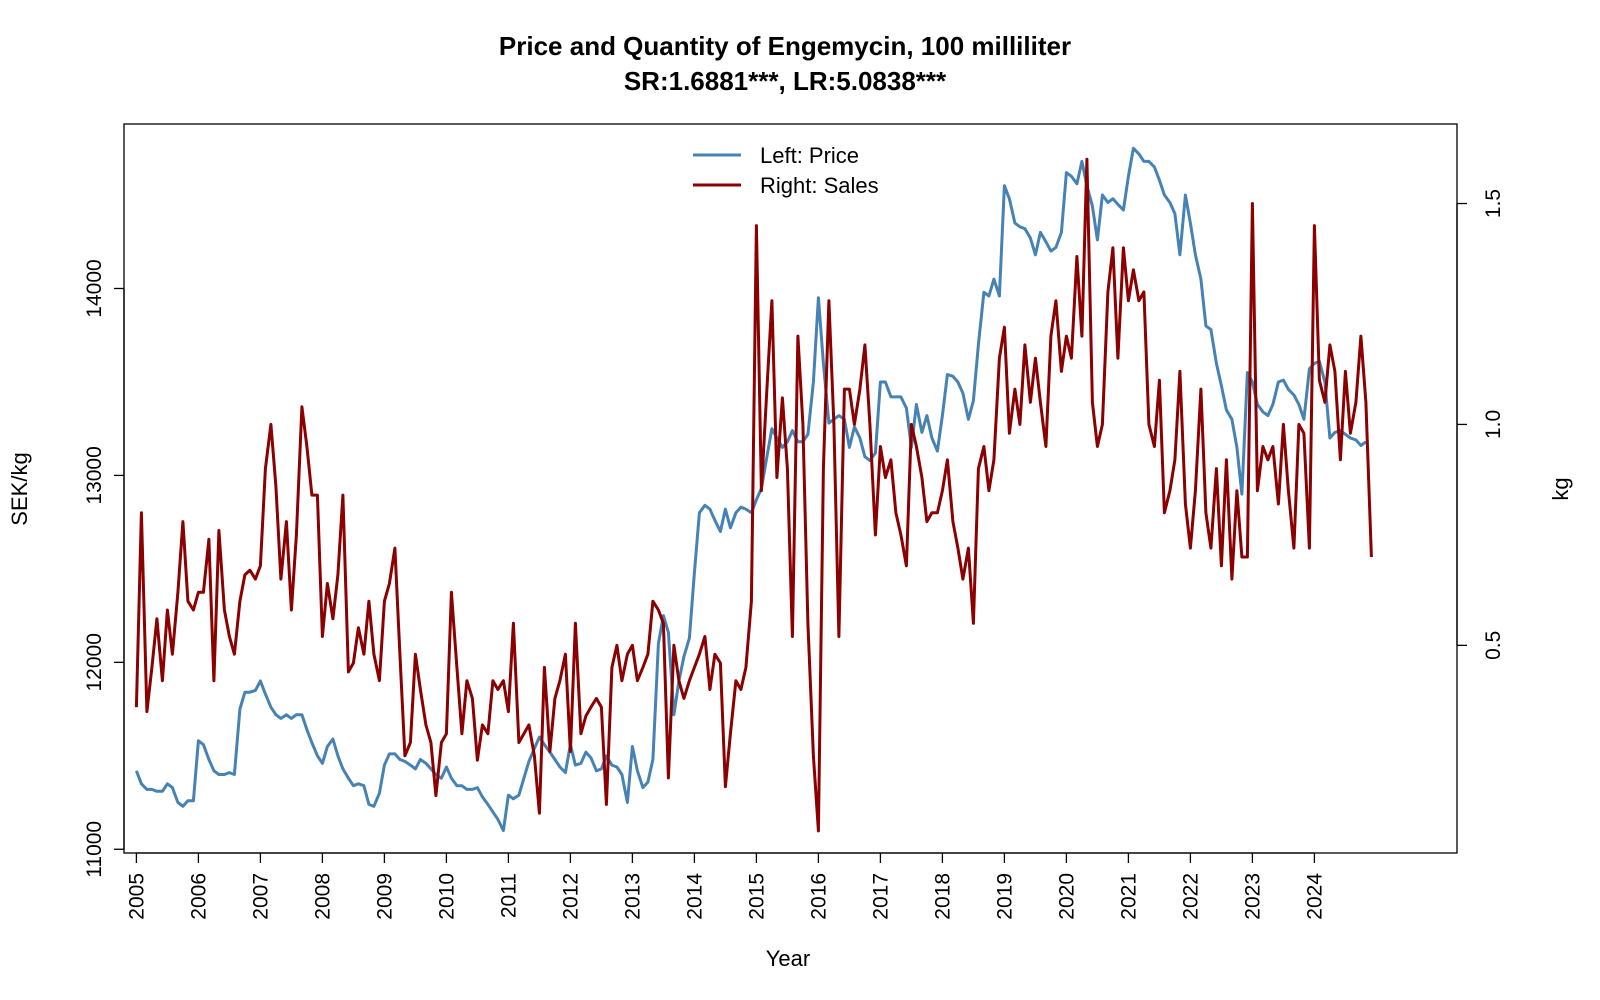  Describe the element at coordinates (1314, 896) in the screenshot. I see `x-tick-label: 2024` at that location.